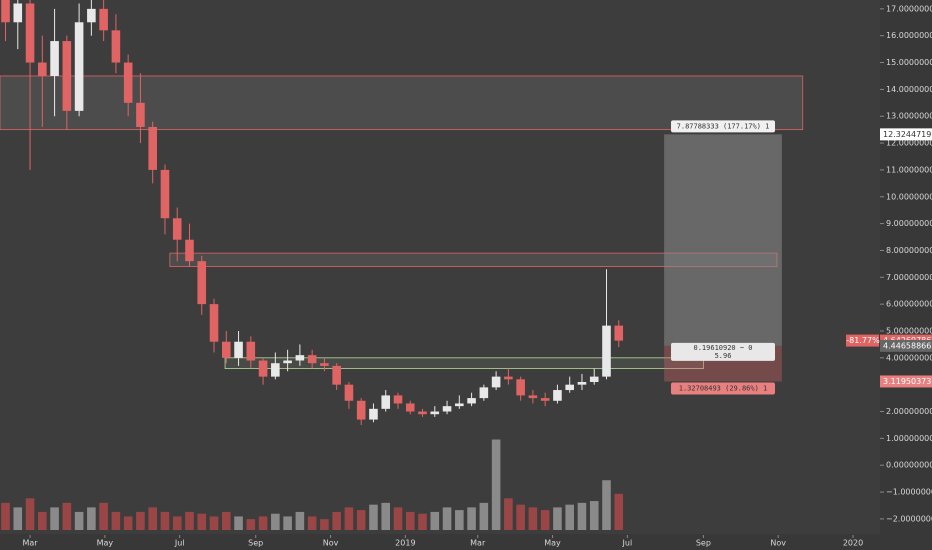 This screenshot has width=932, height=550. Describe the element at coordinates (723, 388) in the screenshot. I see `stop-label-bg` at that location.